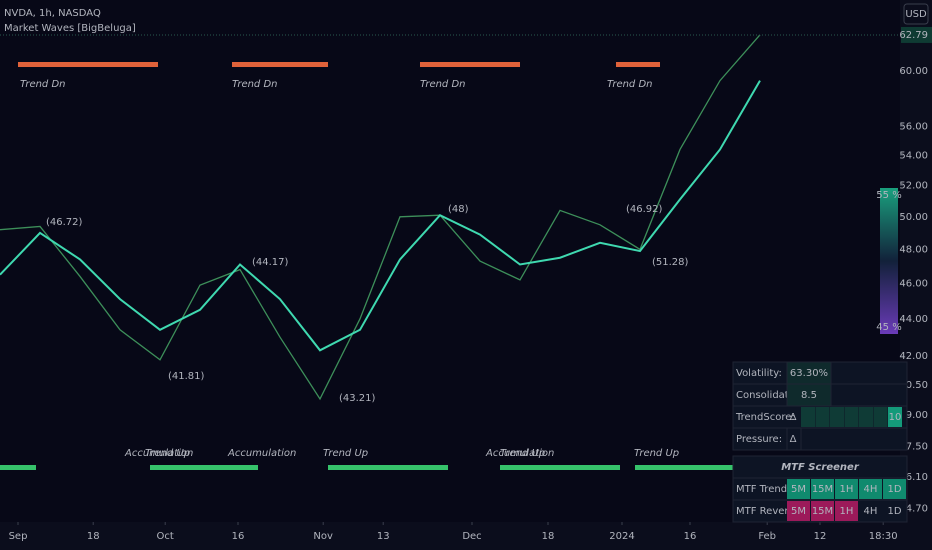 The image size is (932, 550). Describe the element at coordinates (913, 283) in the screenshot. I see `y-tick-label: 46.00` at that location.